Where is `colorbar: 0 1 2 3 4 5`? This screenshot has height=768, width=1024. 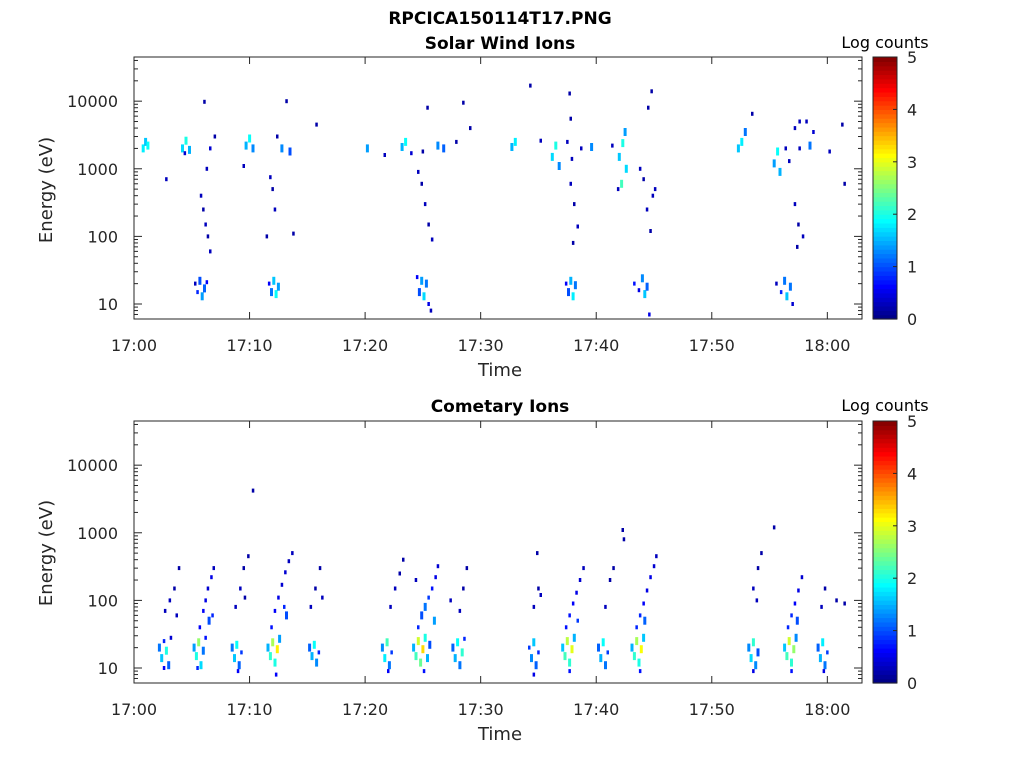 colorbar: 0 1 2 3 4 5 is located at coordinates (894, 188).